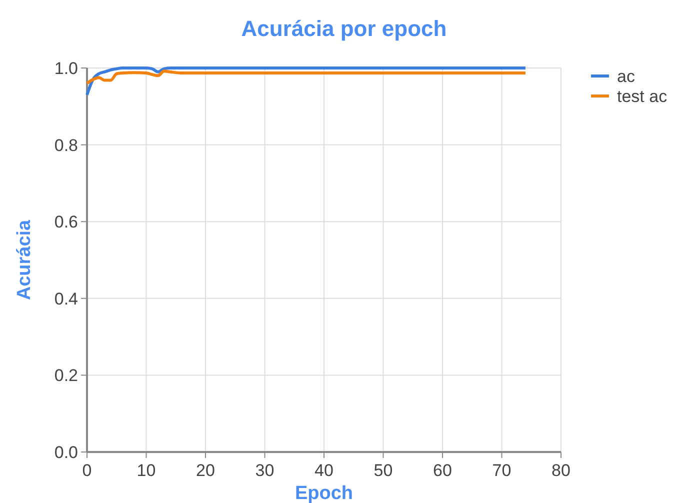  Describe the element at coordinates (561, 470) in the screenshot. I see `x-tick-label: 80` at that location.